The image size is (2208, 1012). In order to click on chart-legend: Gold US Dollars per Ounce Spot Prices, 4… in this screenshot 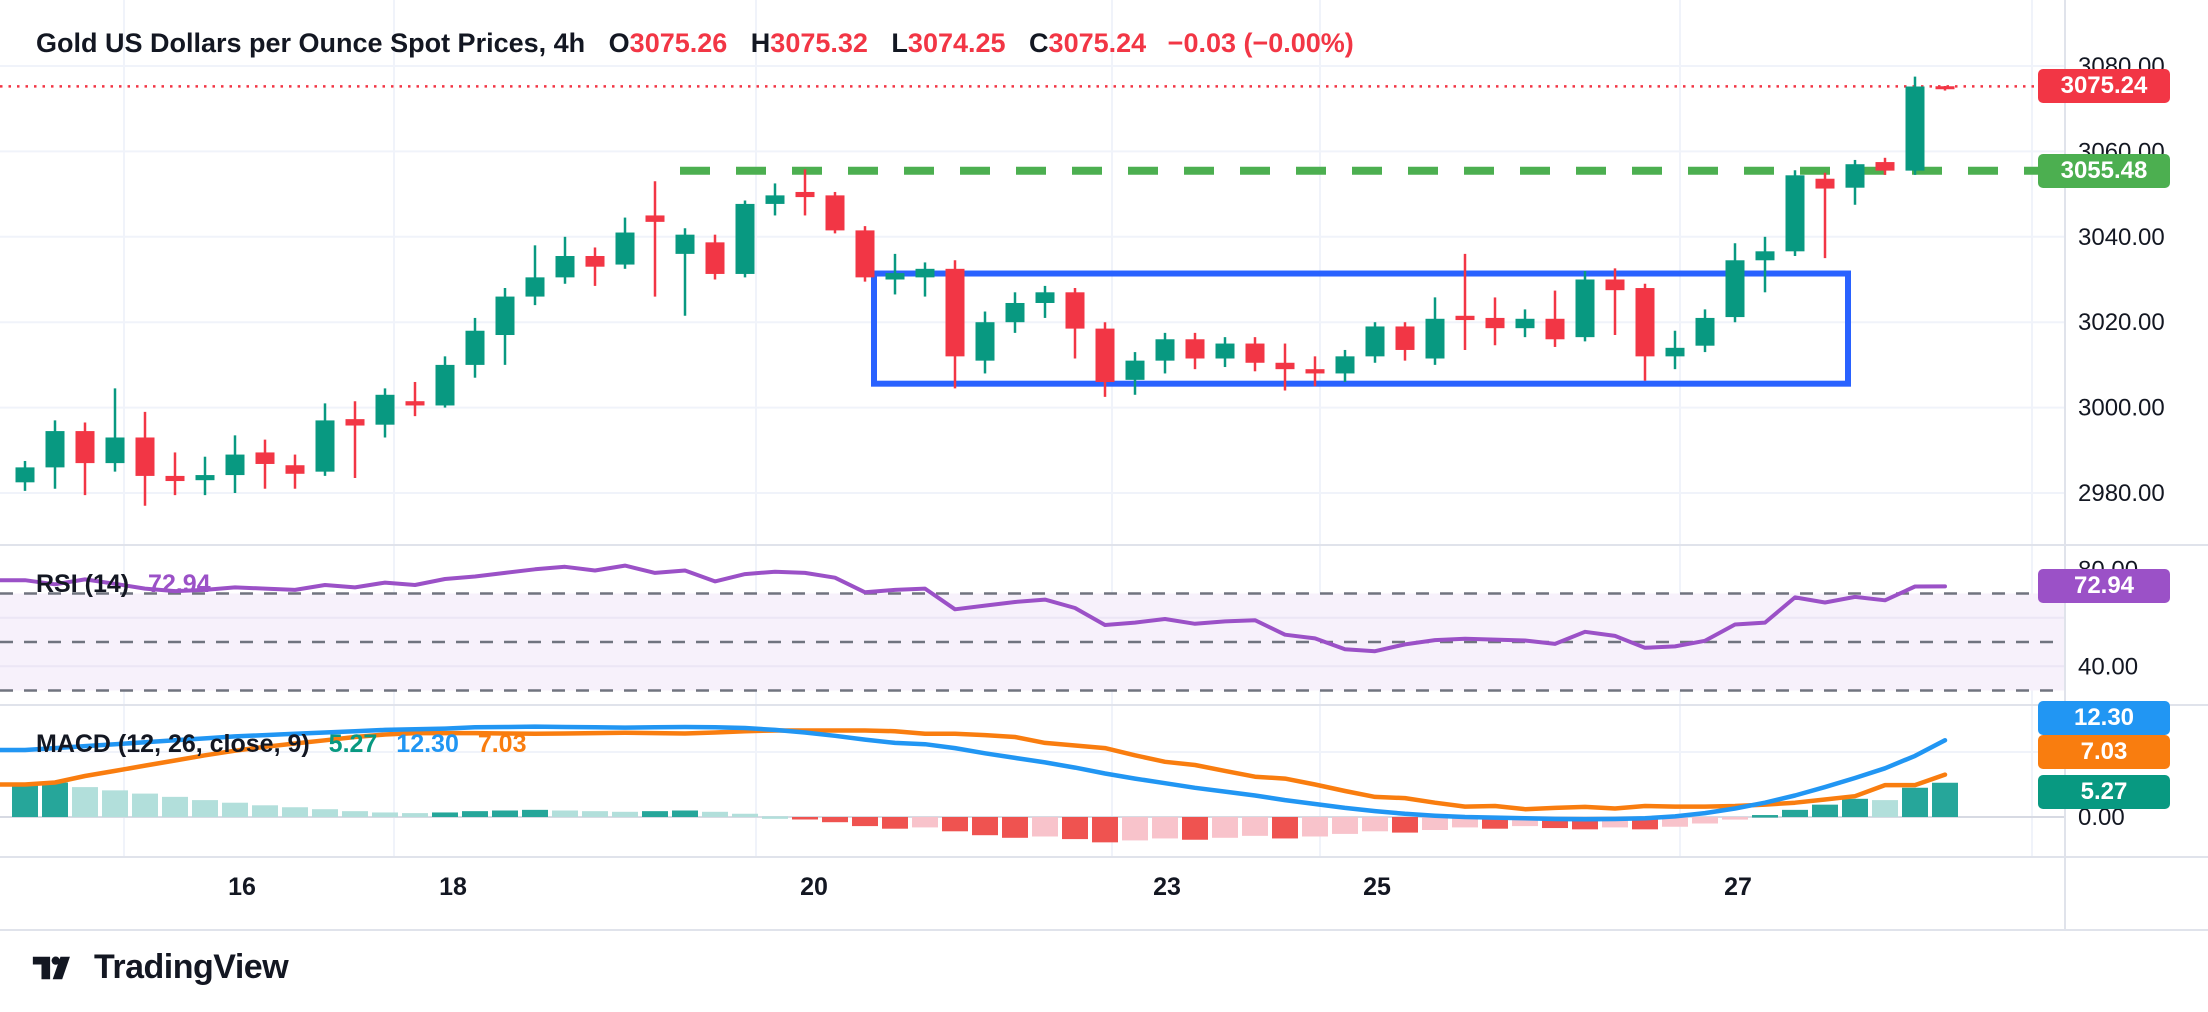, I will do `click(695, 43)`.